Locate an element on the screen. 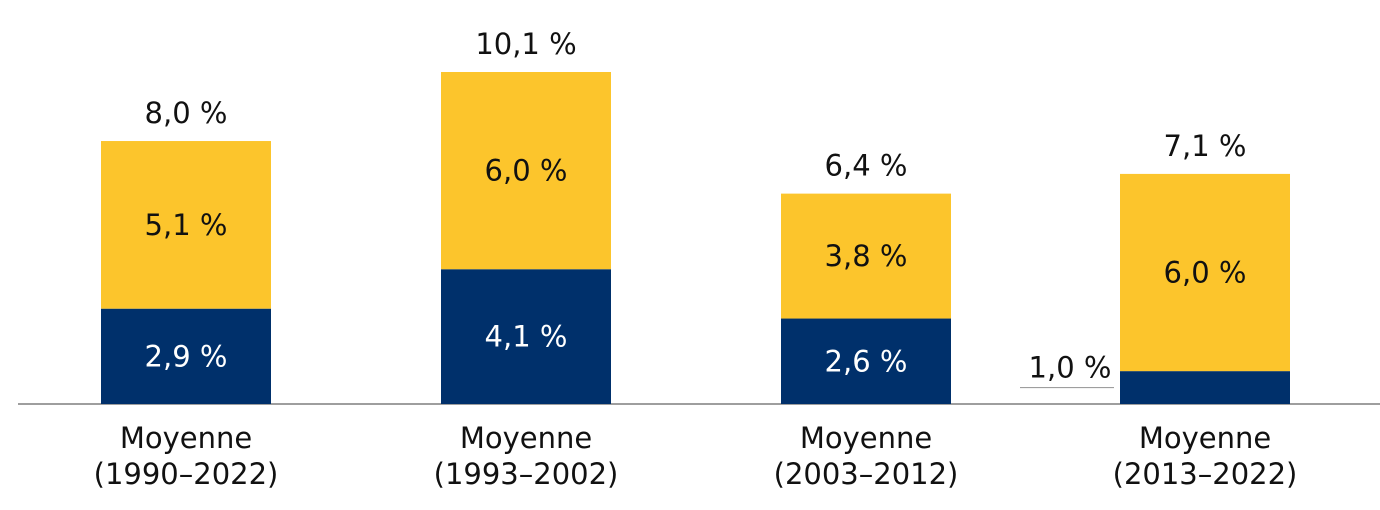  bottom-segment-label: 4,1 % is located at coordinates (526, 337).